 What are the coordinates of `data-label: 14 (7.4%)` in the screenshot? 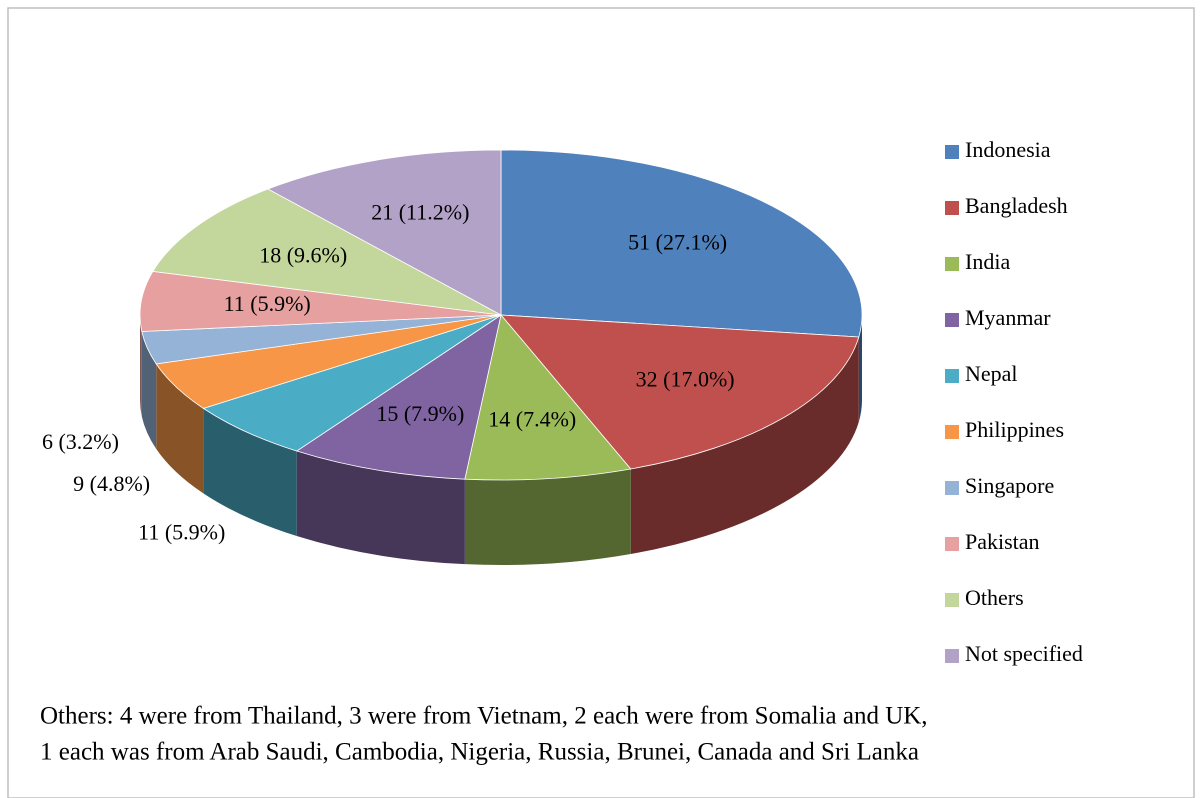 It's located at (532, 418).